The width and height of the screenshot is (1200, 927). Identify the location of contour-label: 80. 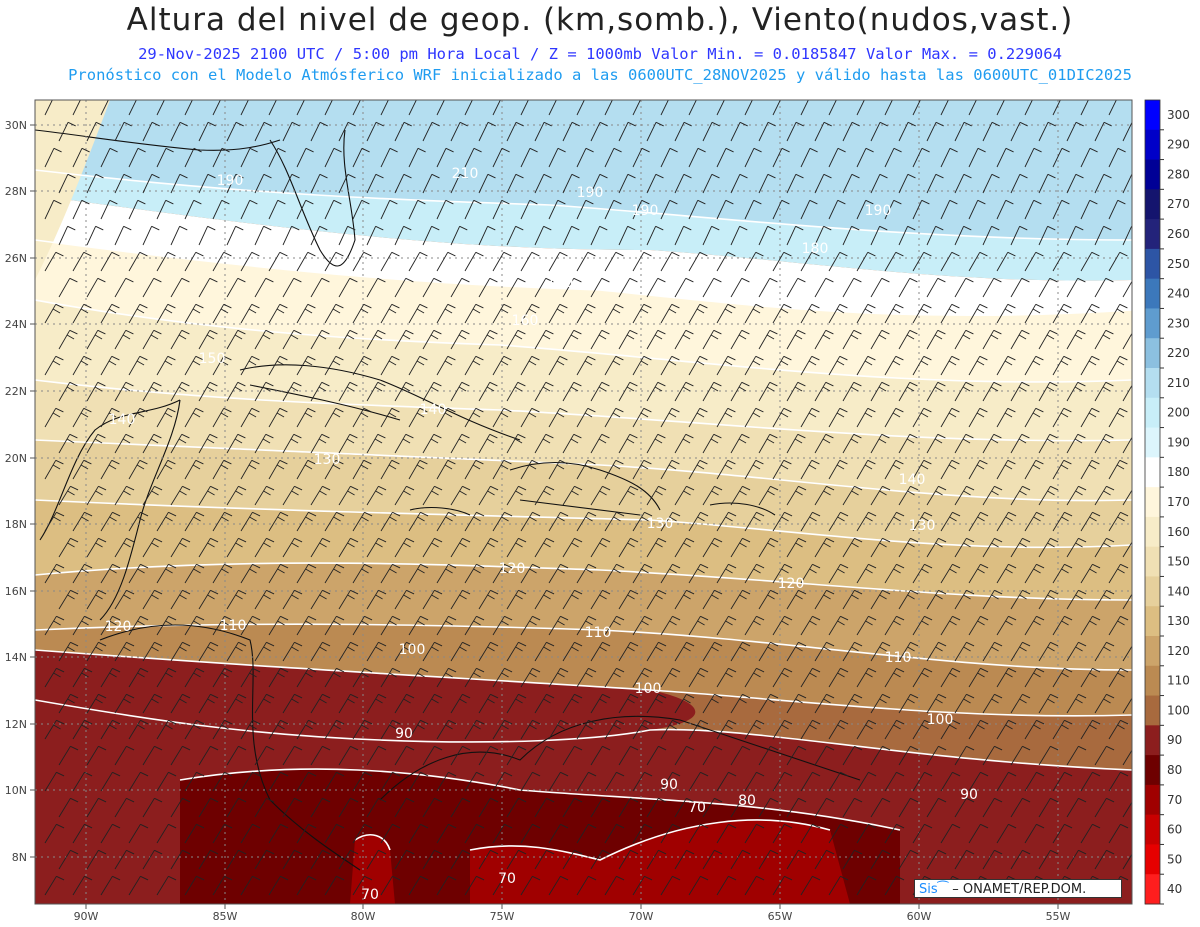
(747, 801).